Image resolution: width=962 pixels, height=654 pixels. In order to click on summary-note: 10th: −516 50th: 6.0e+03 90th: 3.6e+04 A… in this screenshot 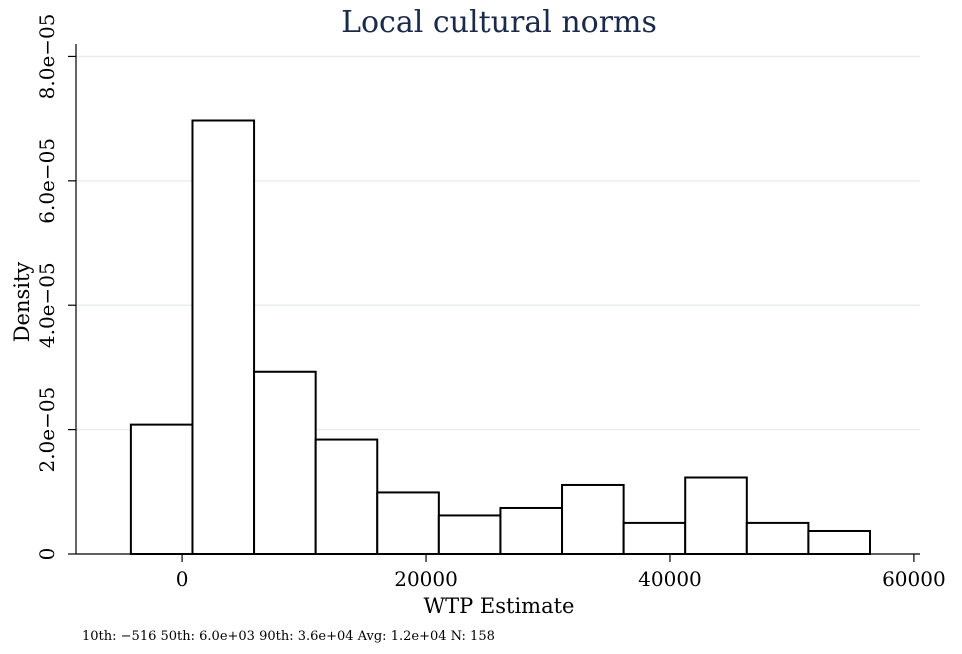, I will do `click(288, 636)`.